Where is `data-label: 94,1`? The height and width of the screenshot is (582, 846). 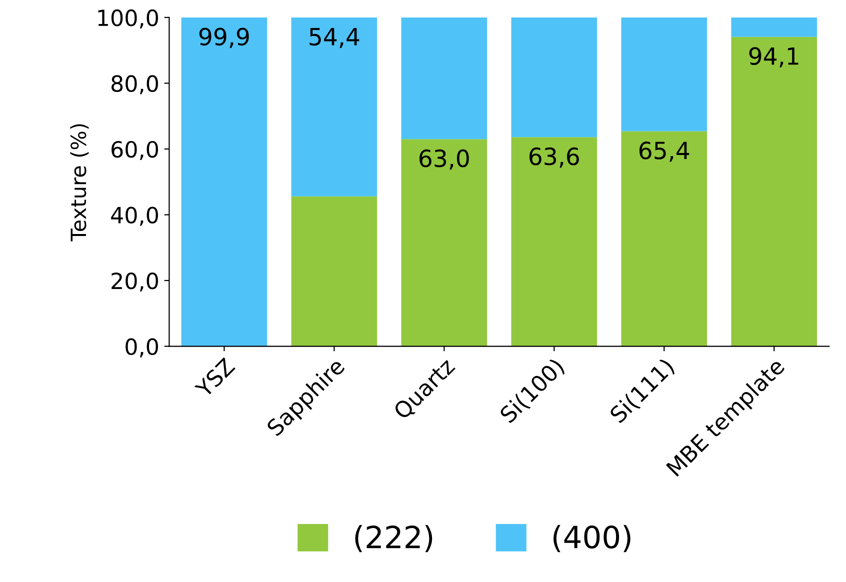 data-label: 94,1 is located at coordinates (773, 57).